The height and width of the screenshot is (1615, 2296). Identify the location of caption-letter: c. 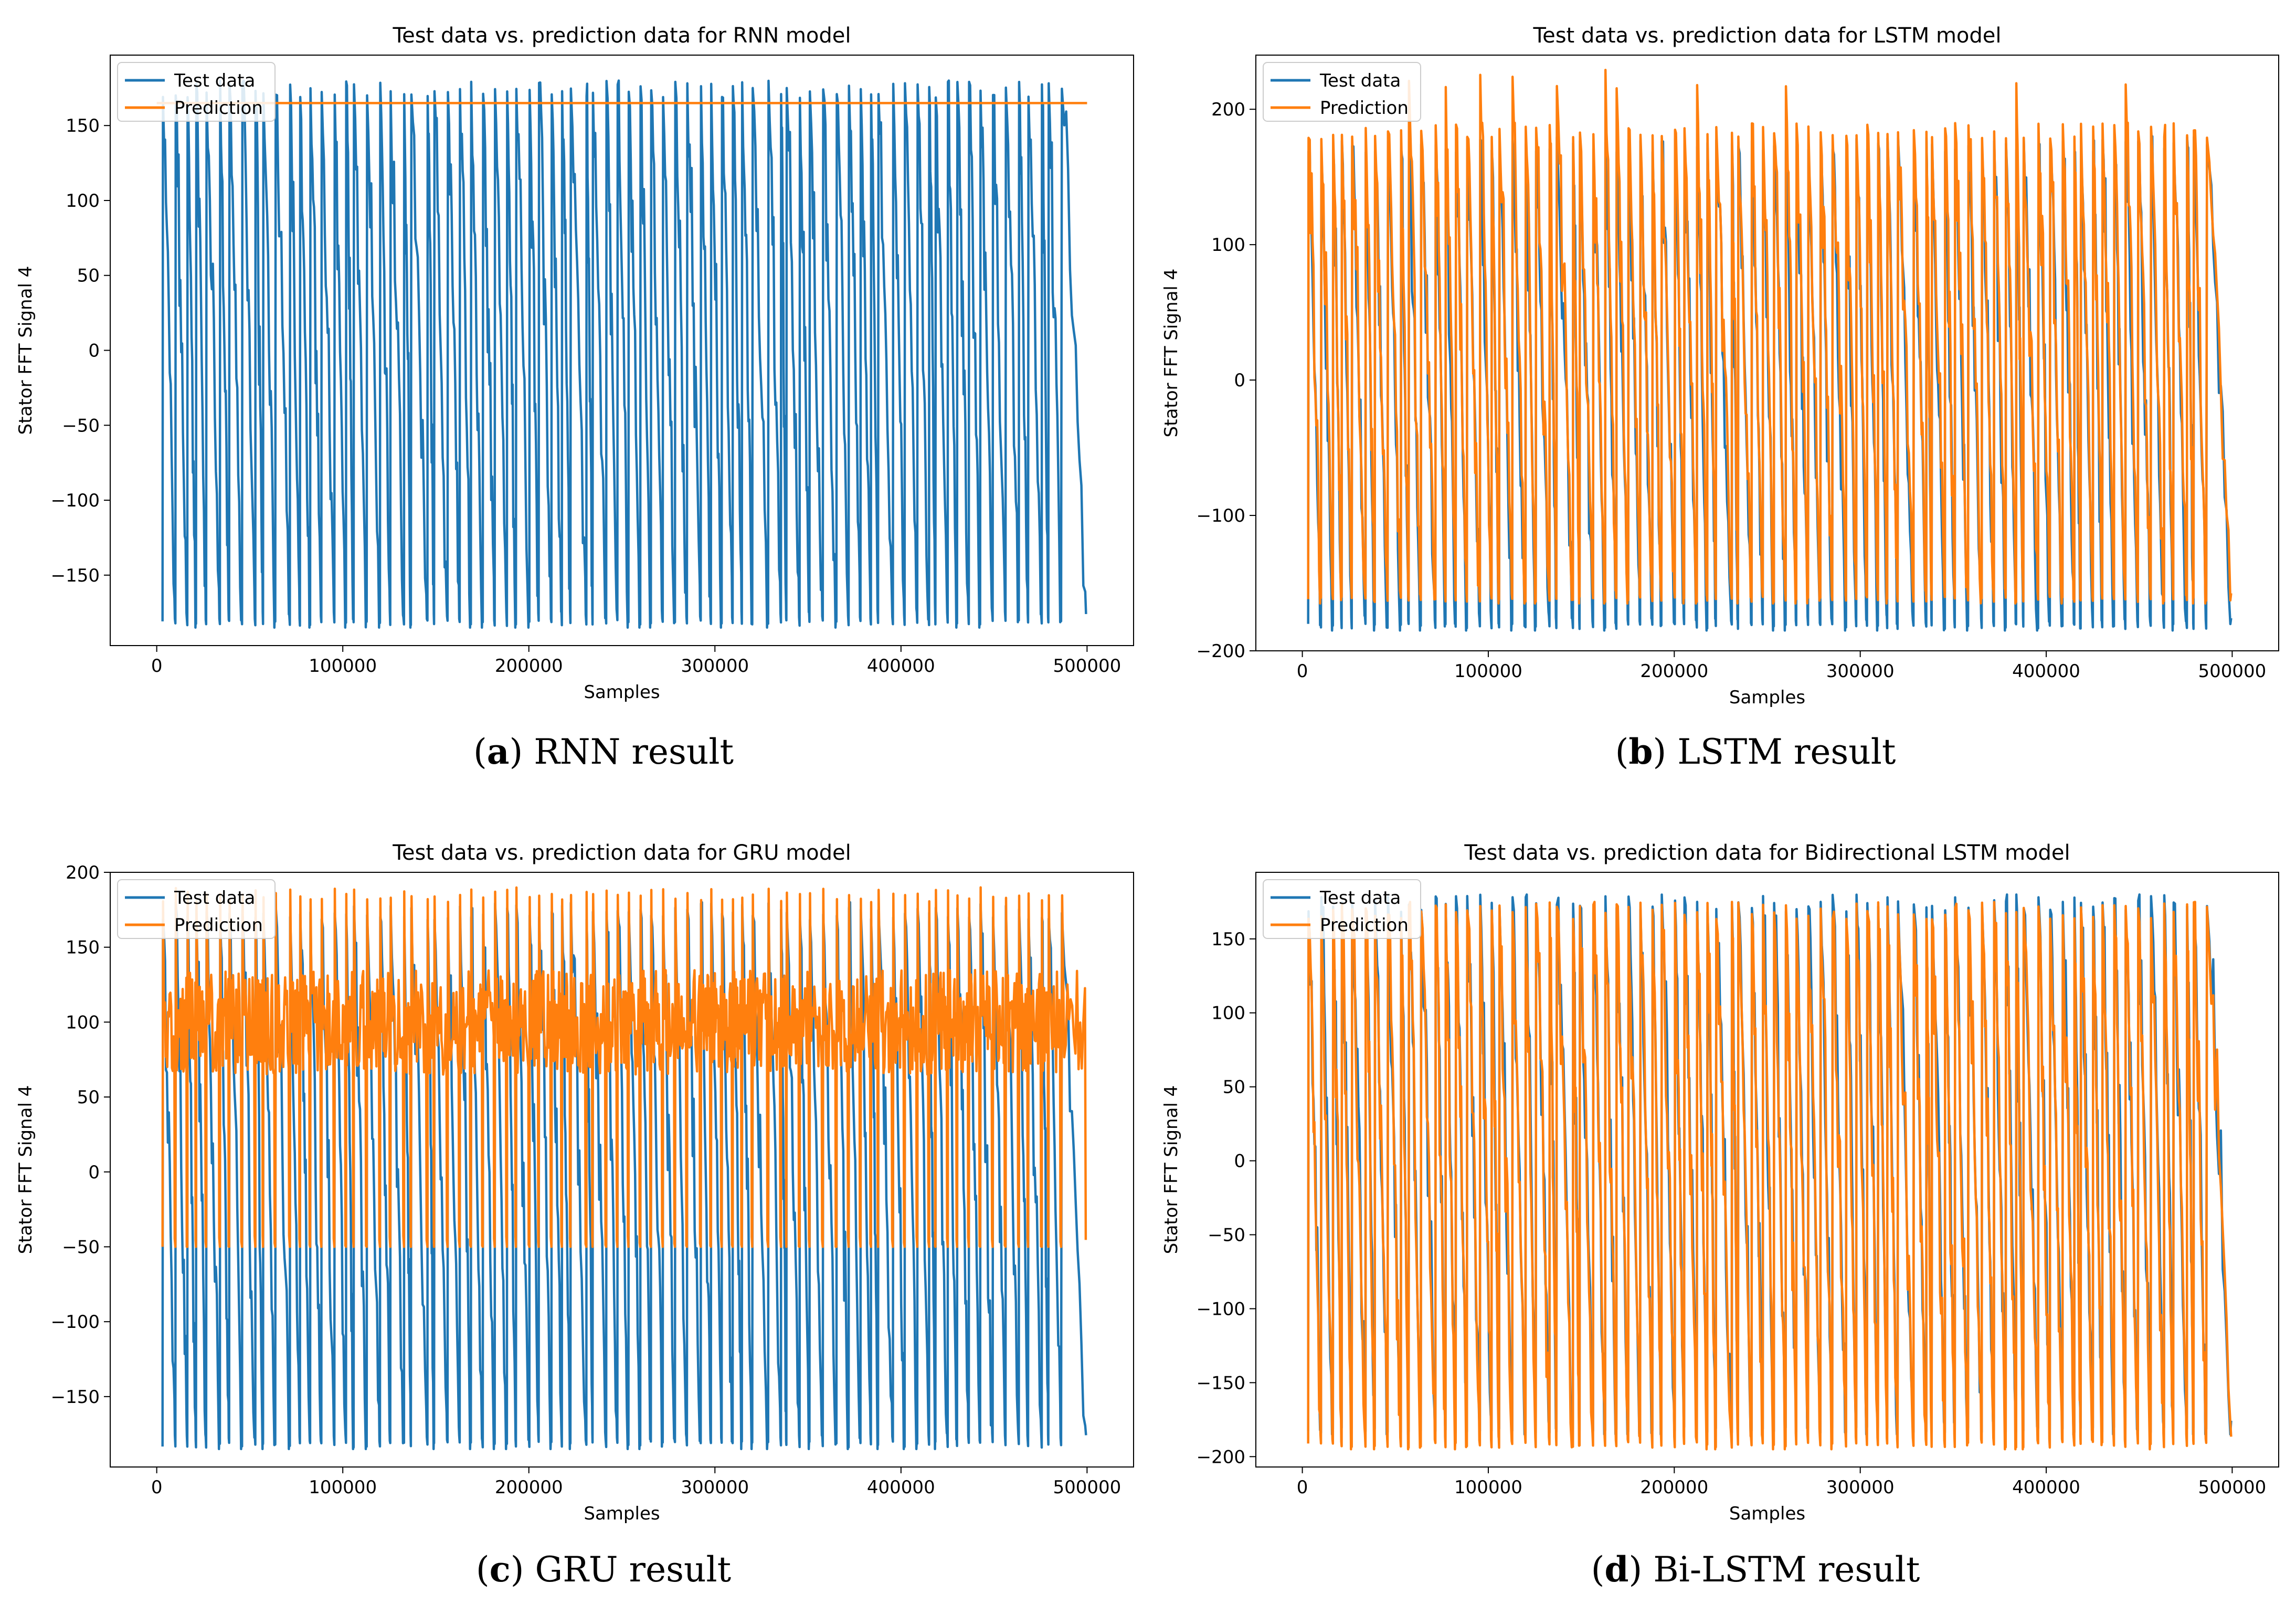
(501, 1569).